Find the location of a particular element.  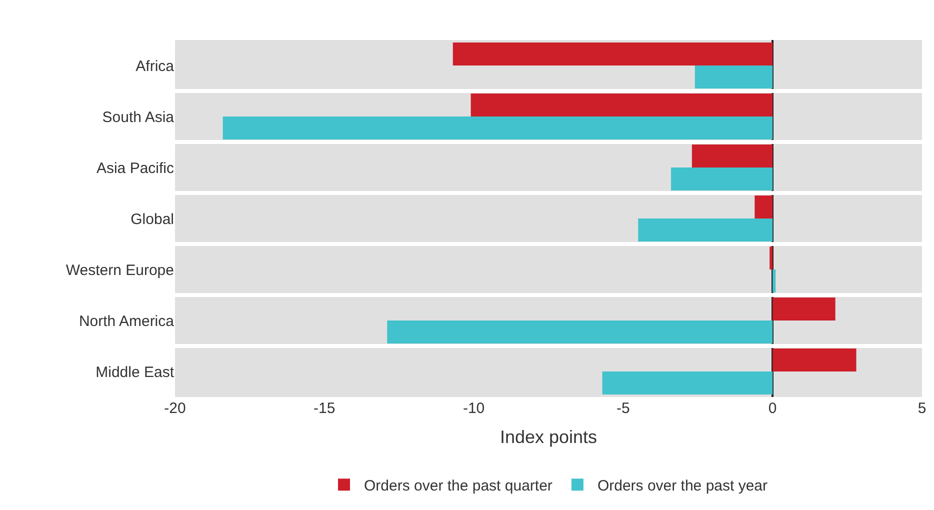

x-tick-label: -20 is located at coordinates (175, 408).